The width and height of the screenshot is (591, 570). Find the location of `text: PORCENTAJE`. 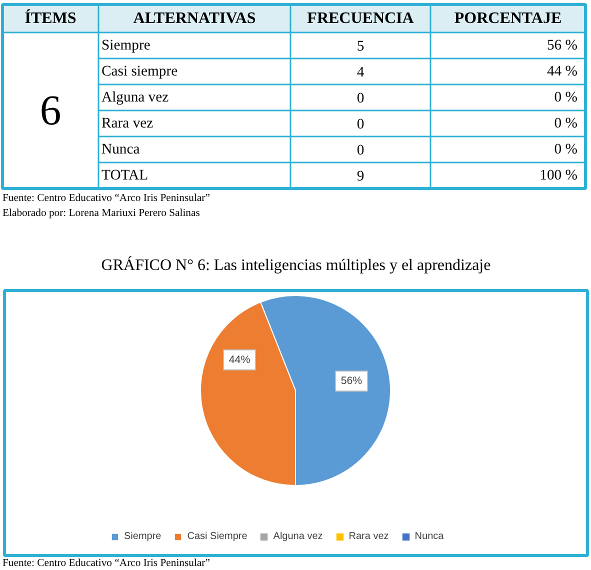

text: PORCENTAJE is located at coordinates (508, 18).